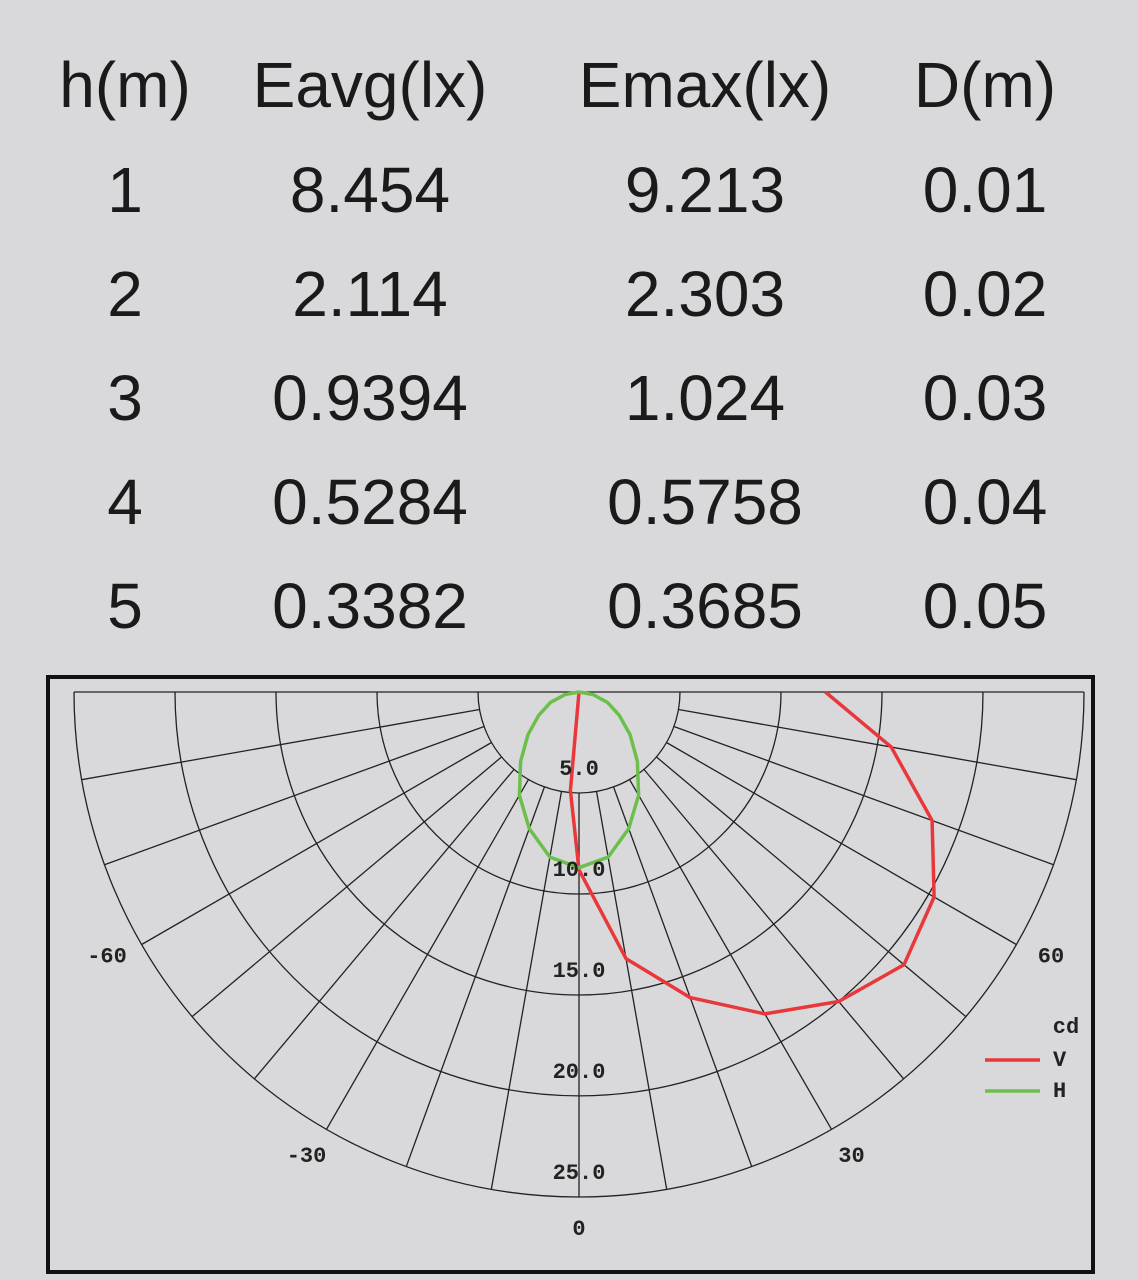 The width and height of the screenshot is (1138, 1280). Describe the element at coordinates (370, 398) in the screenshot. I see `table-cell: 0.9394` at that location.